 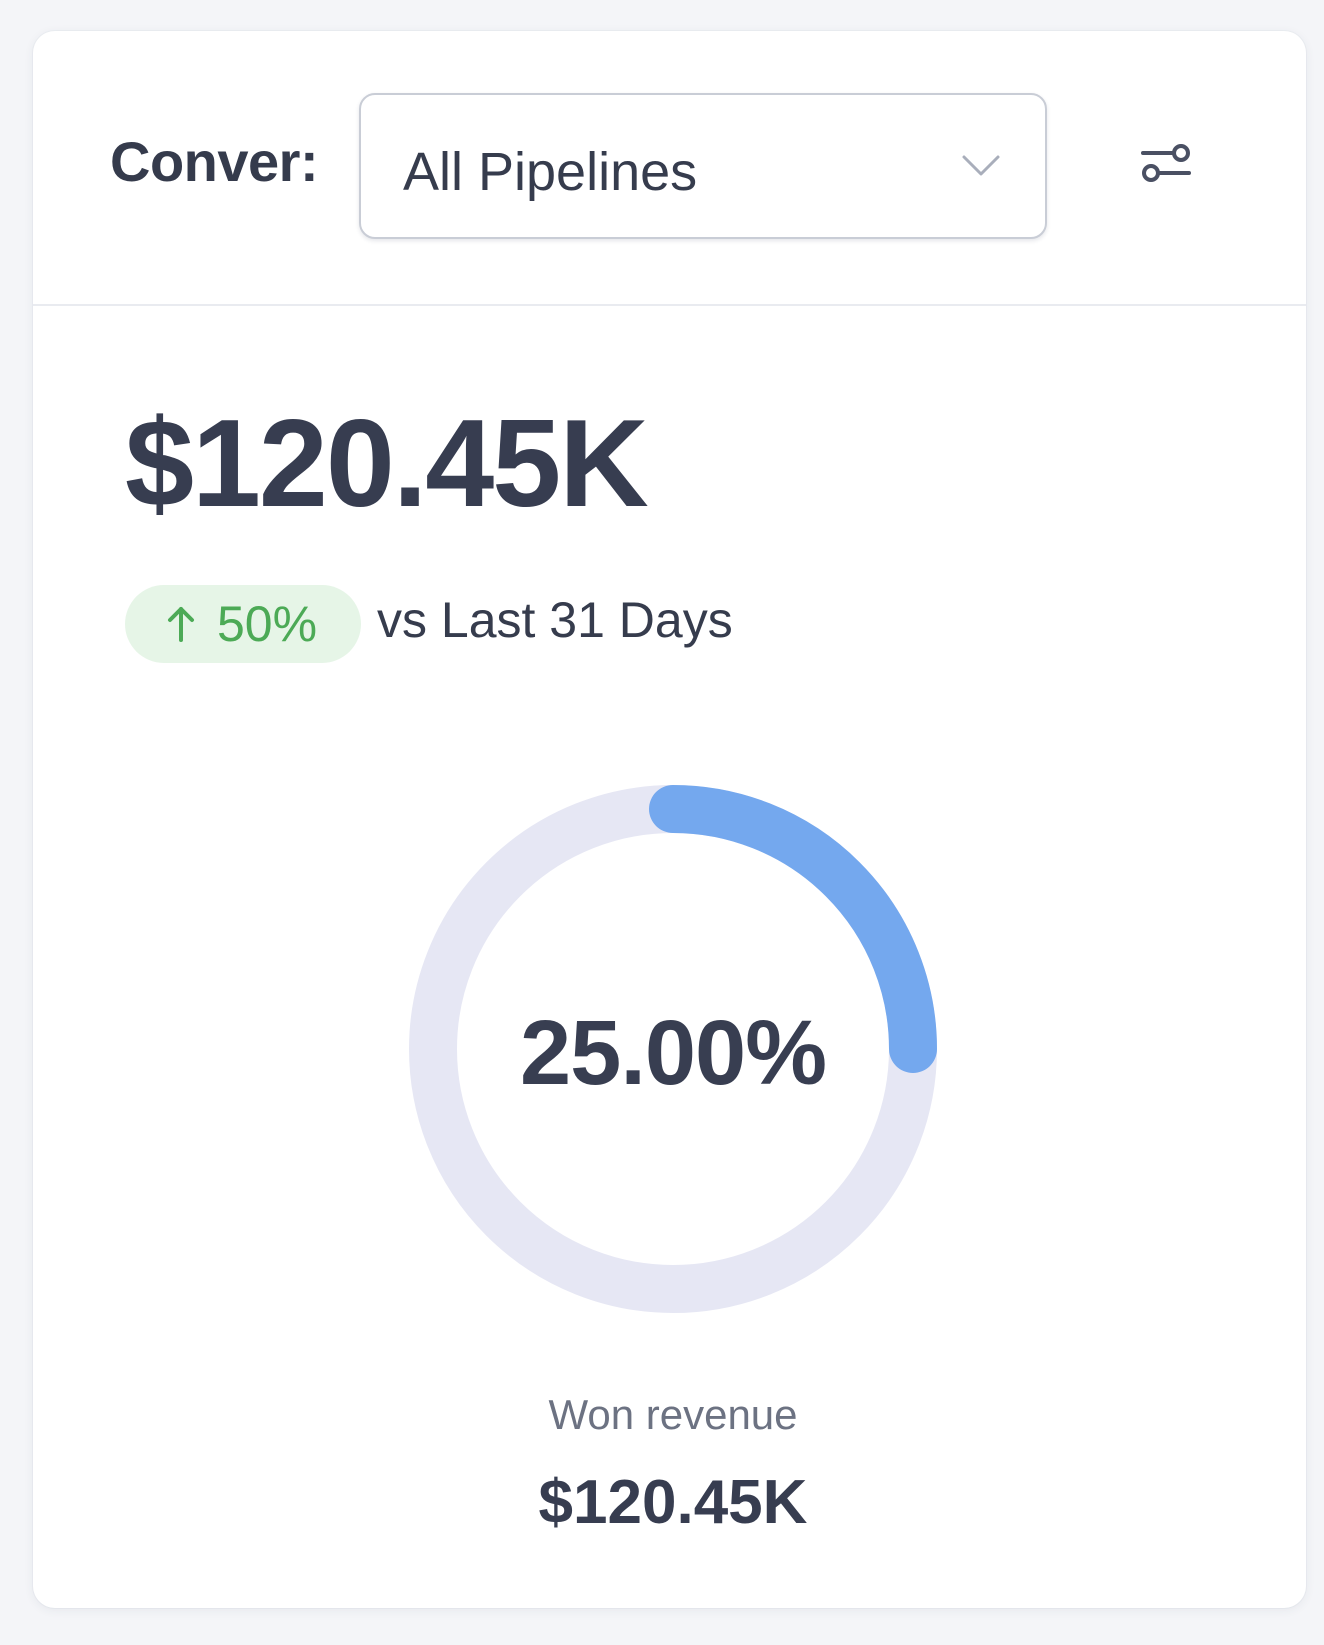 I want to click on comparison-text: vs Last 31 Days, so click(x=555, y=620).